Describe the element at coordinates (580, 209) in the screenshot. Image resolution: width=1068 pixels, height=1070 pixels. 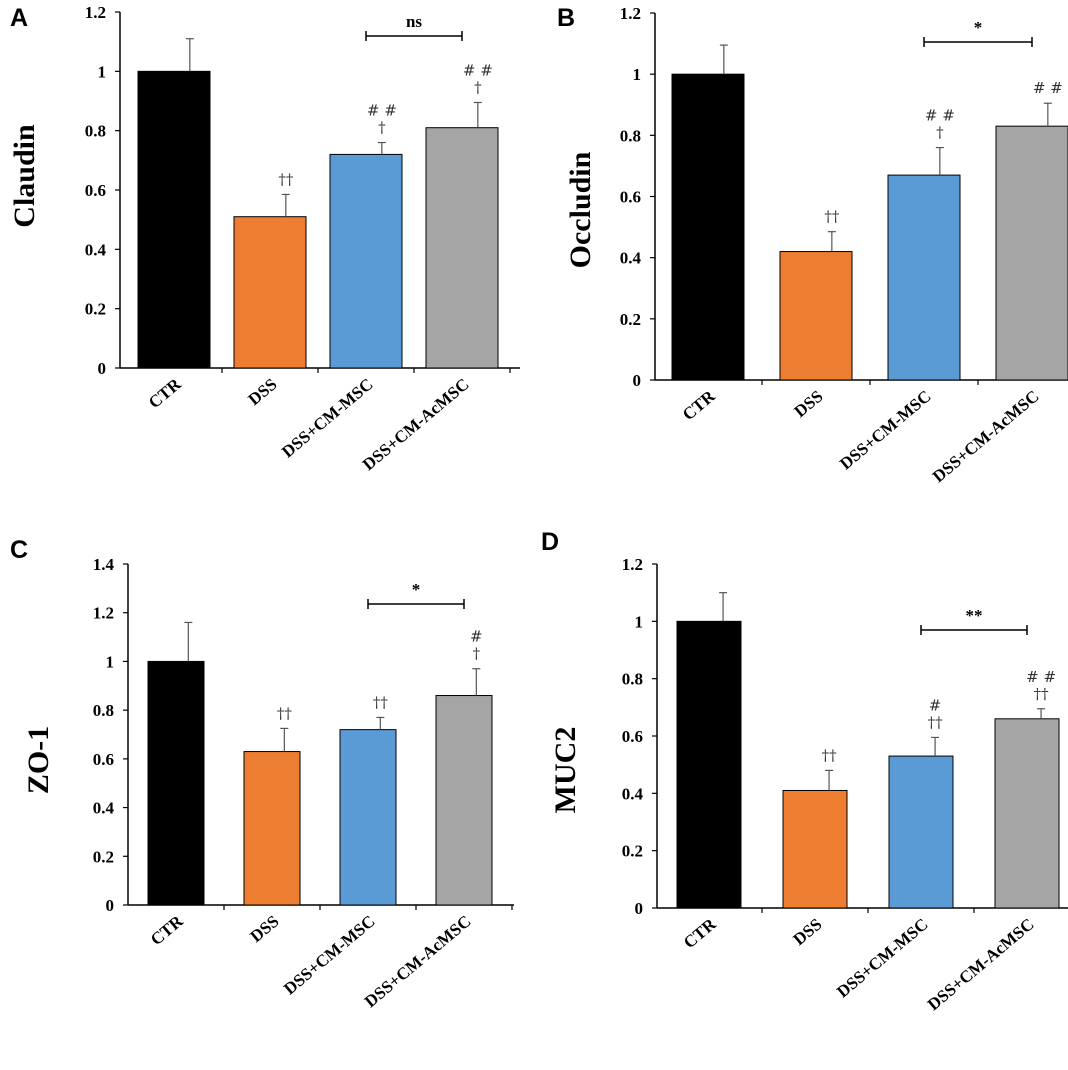
I see `y-axis-title: Occludin` at that location.